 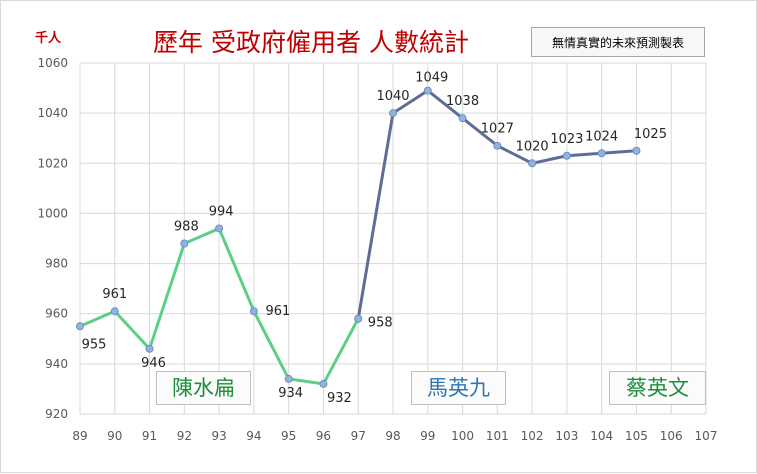 I want to click on data-label: 1027, so click(x=497, y=129).